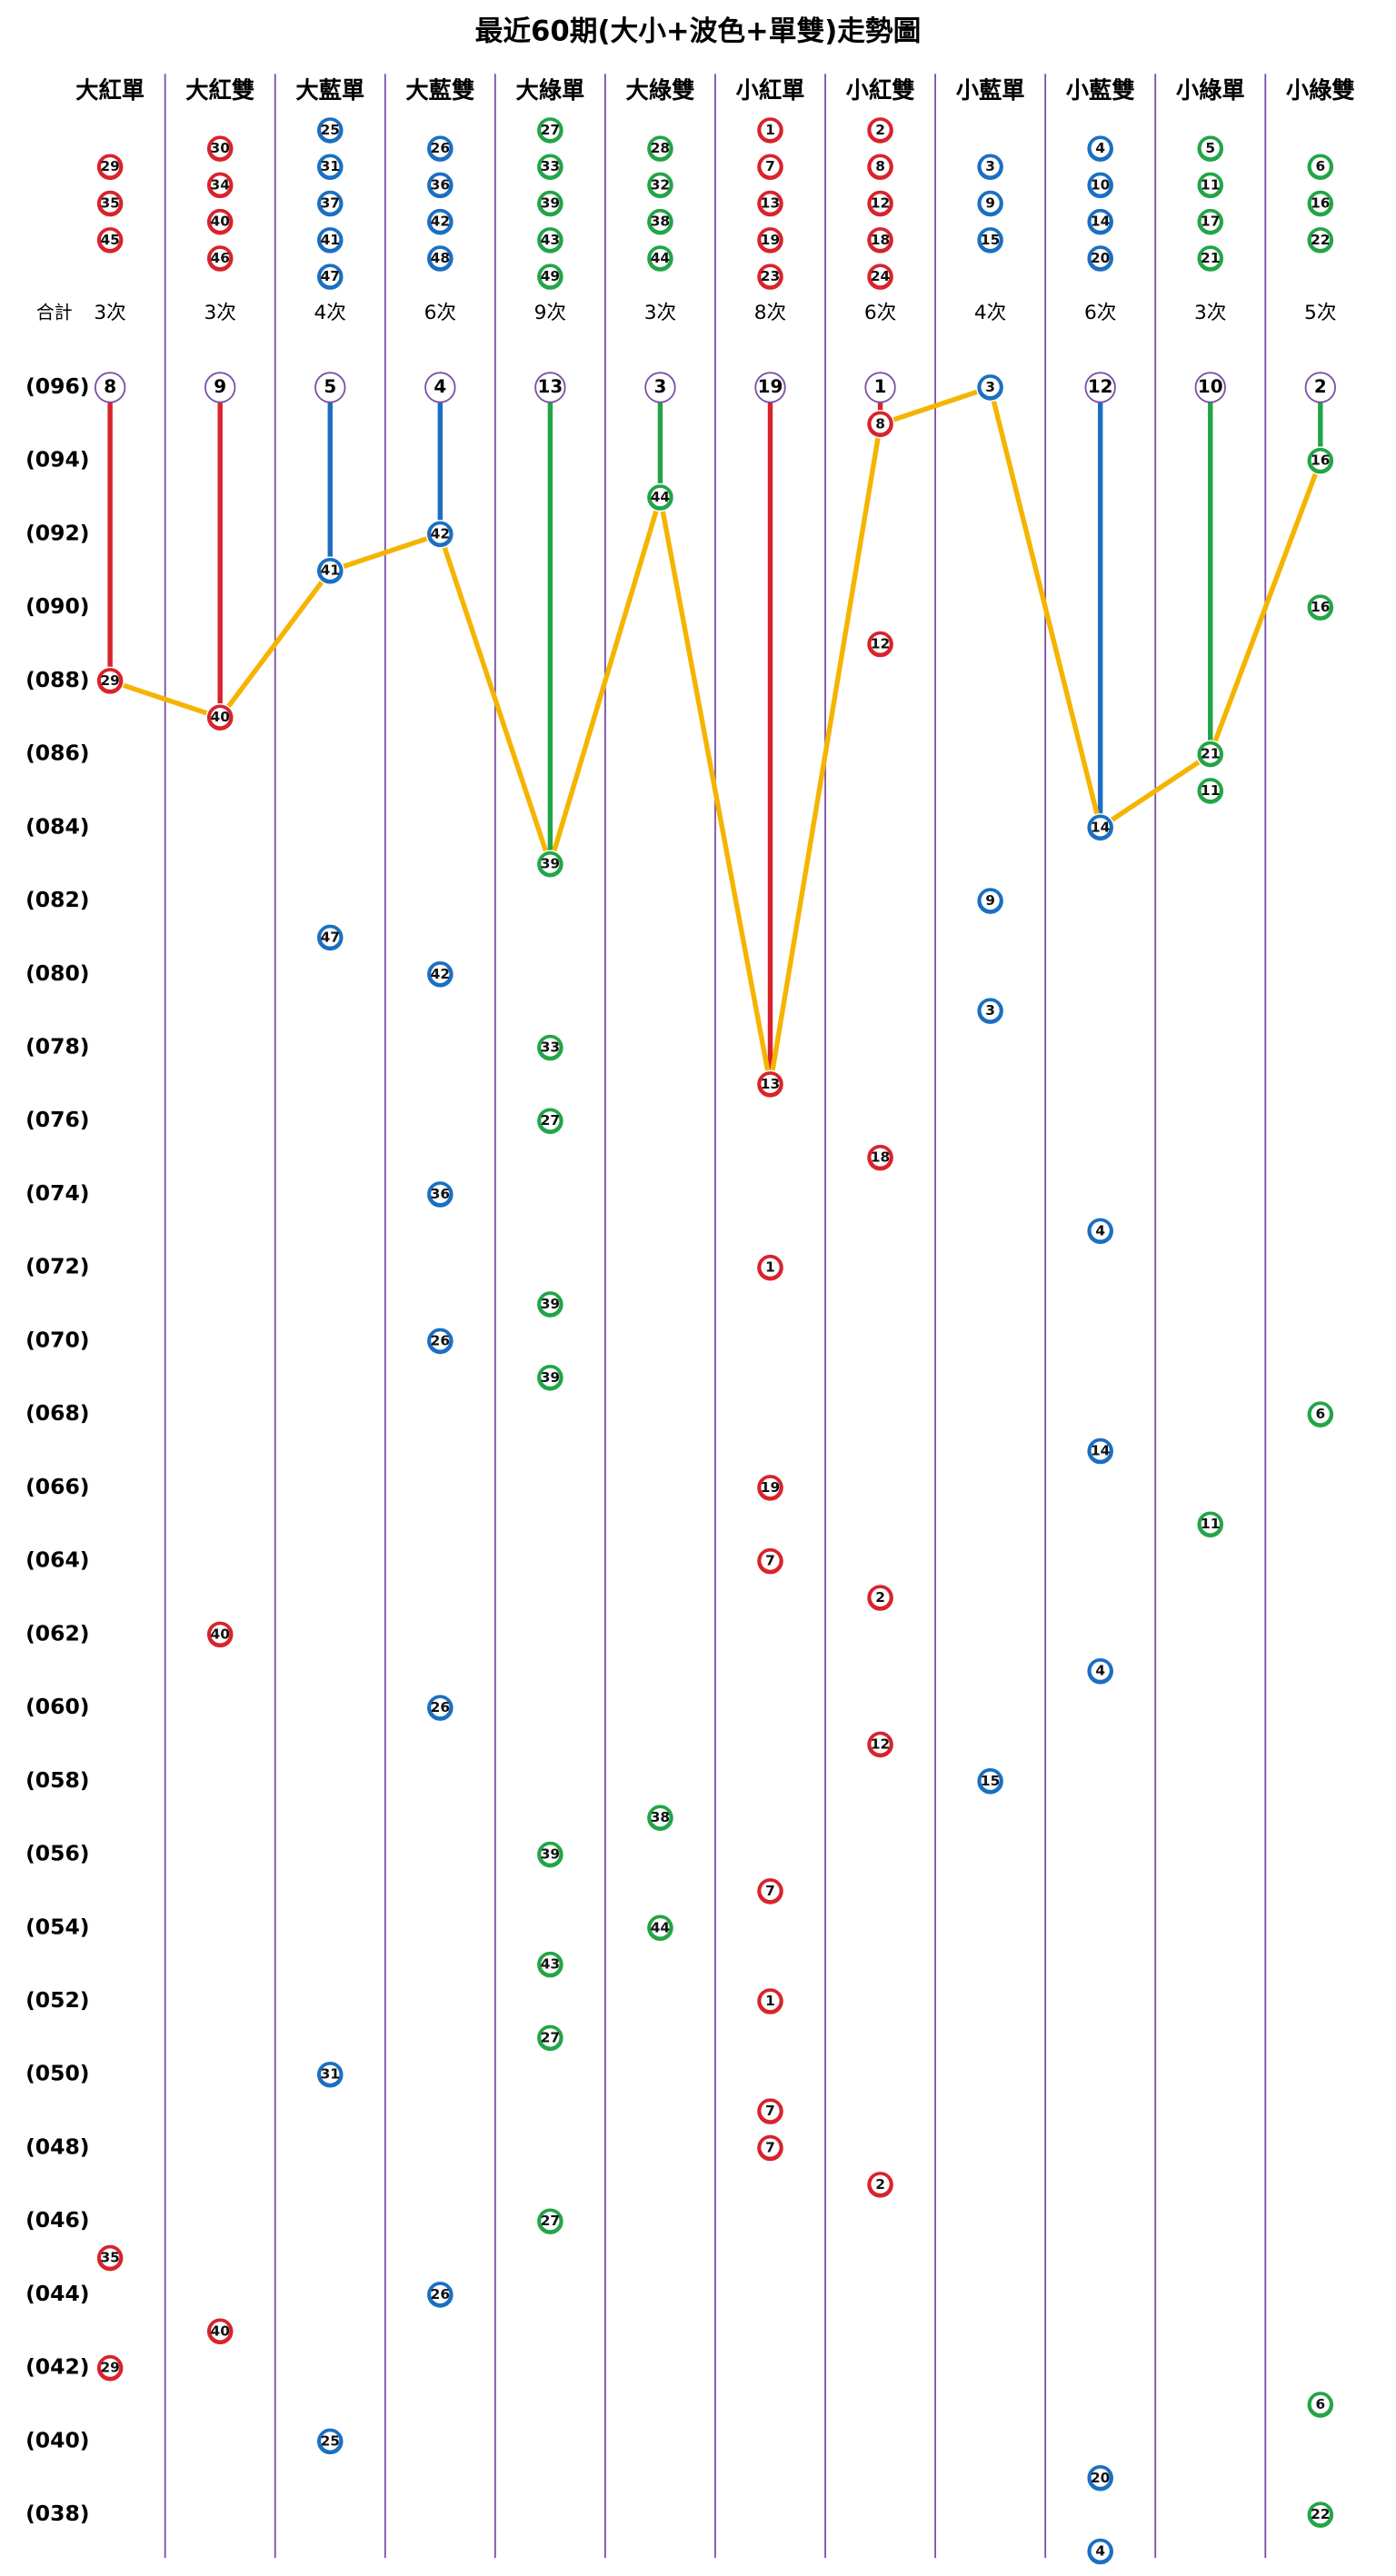 The width and height of the screenshot is (1396, 2576). I want to click on hit-ball: 19, so click(770, 1488).